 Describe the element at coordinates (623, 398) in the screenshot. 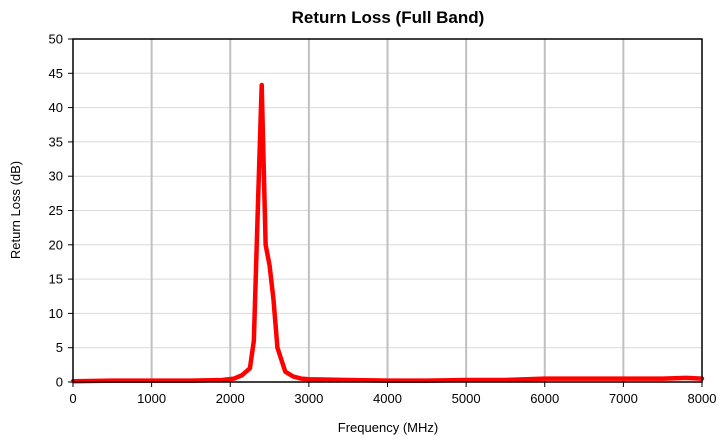

I see `x-tick-label: 7000` at that location.